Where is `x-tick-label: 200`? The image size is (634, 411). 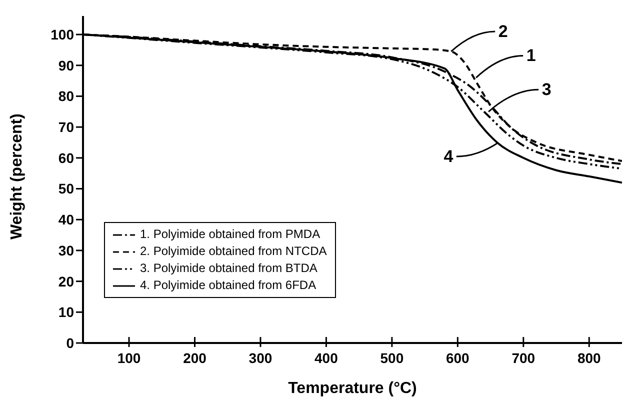 x-tick-label: 200 is located at coordinates (195, 358).